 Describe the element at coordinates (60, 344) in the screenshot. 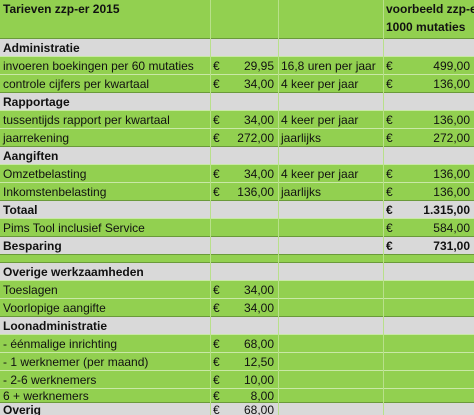

I see `row-label: - éénmalige inrichting` at that location.